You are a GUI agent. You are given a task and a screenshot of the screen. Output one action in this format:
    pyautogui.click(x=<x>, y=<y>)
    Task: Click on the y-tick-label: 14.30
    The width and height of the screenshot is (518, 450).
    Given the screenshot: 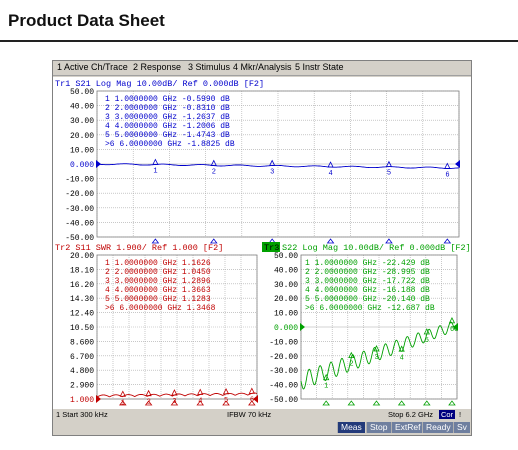 What is the action you would take?
    pyautogui.click(x=82, y=299)
    